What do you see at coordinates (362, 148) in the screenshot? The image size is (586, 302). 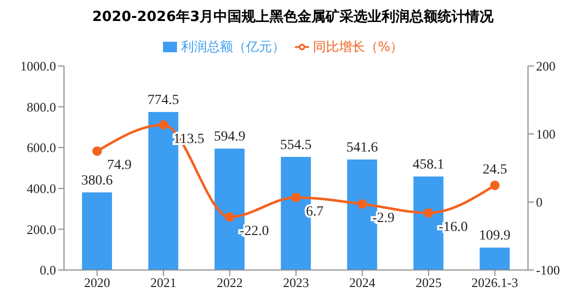 I see `data-label: 541.6` at bounding box center [362, 148].